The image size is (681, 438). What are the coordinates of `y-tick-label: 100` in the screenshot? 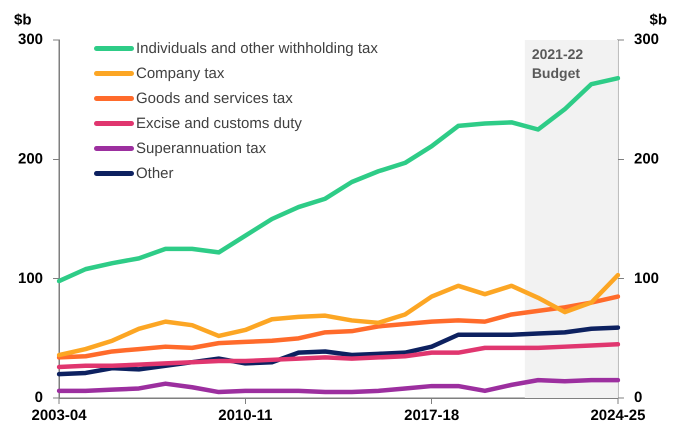 It's located at (31, 278).